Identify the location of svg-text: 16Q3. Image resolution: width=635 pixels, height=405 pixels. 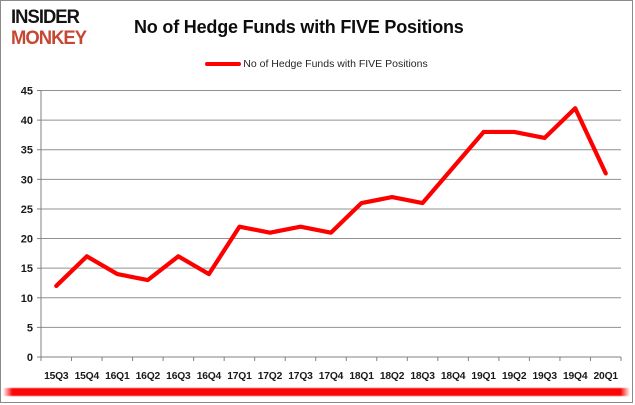
(178, 376).